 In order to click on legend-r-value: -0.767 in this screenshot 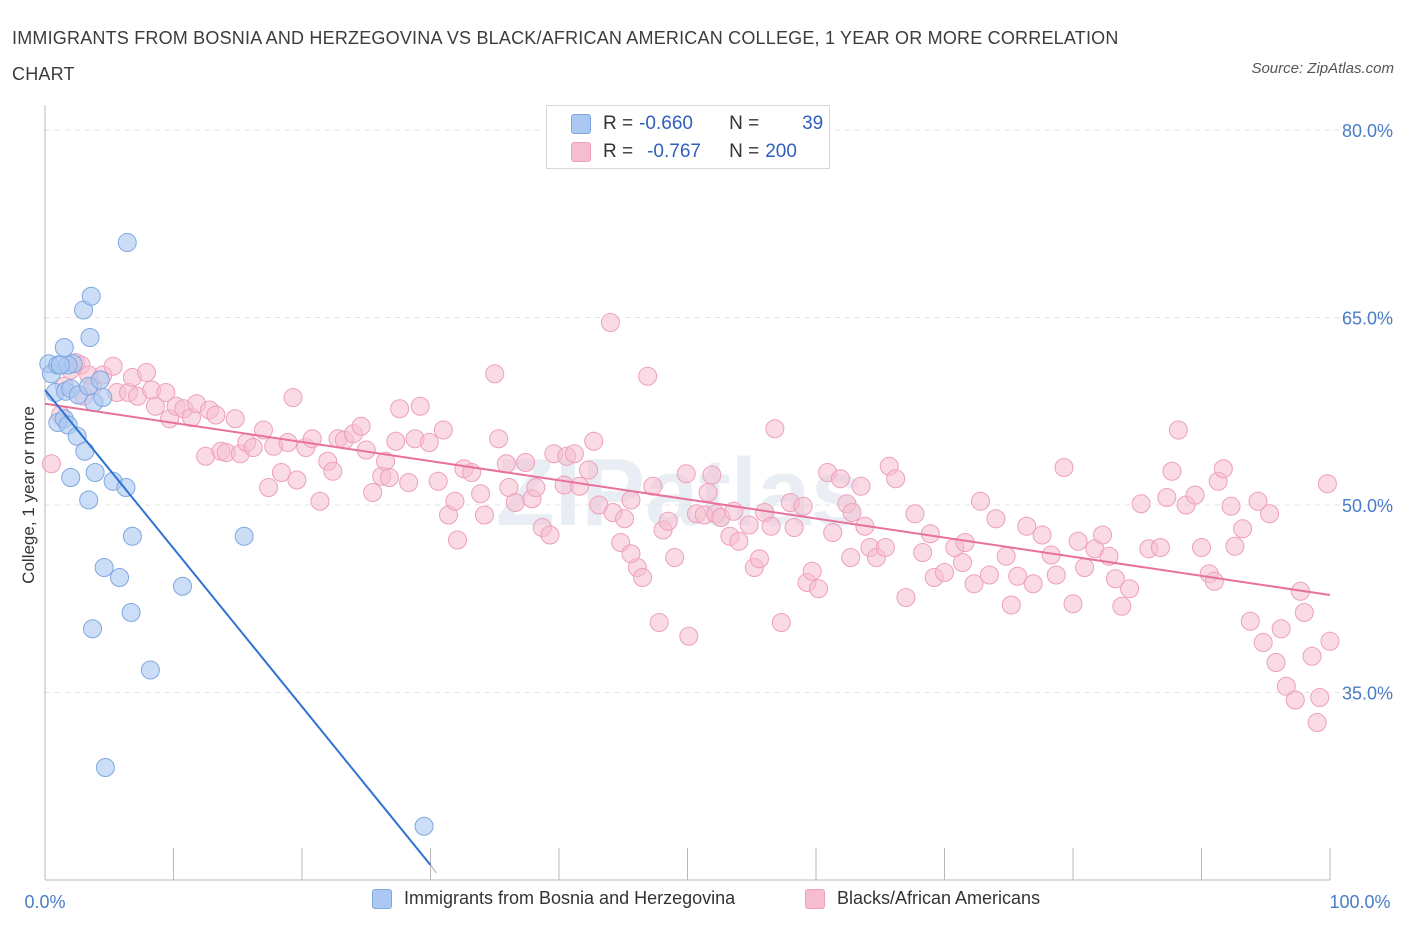, I will do `click(674, 151)`.